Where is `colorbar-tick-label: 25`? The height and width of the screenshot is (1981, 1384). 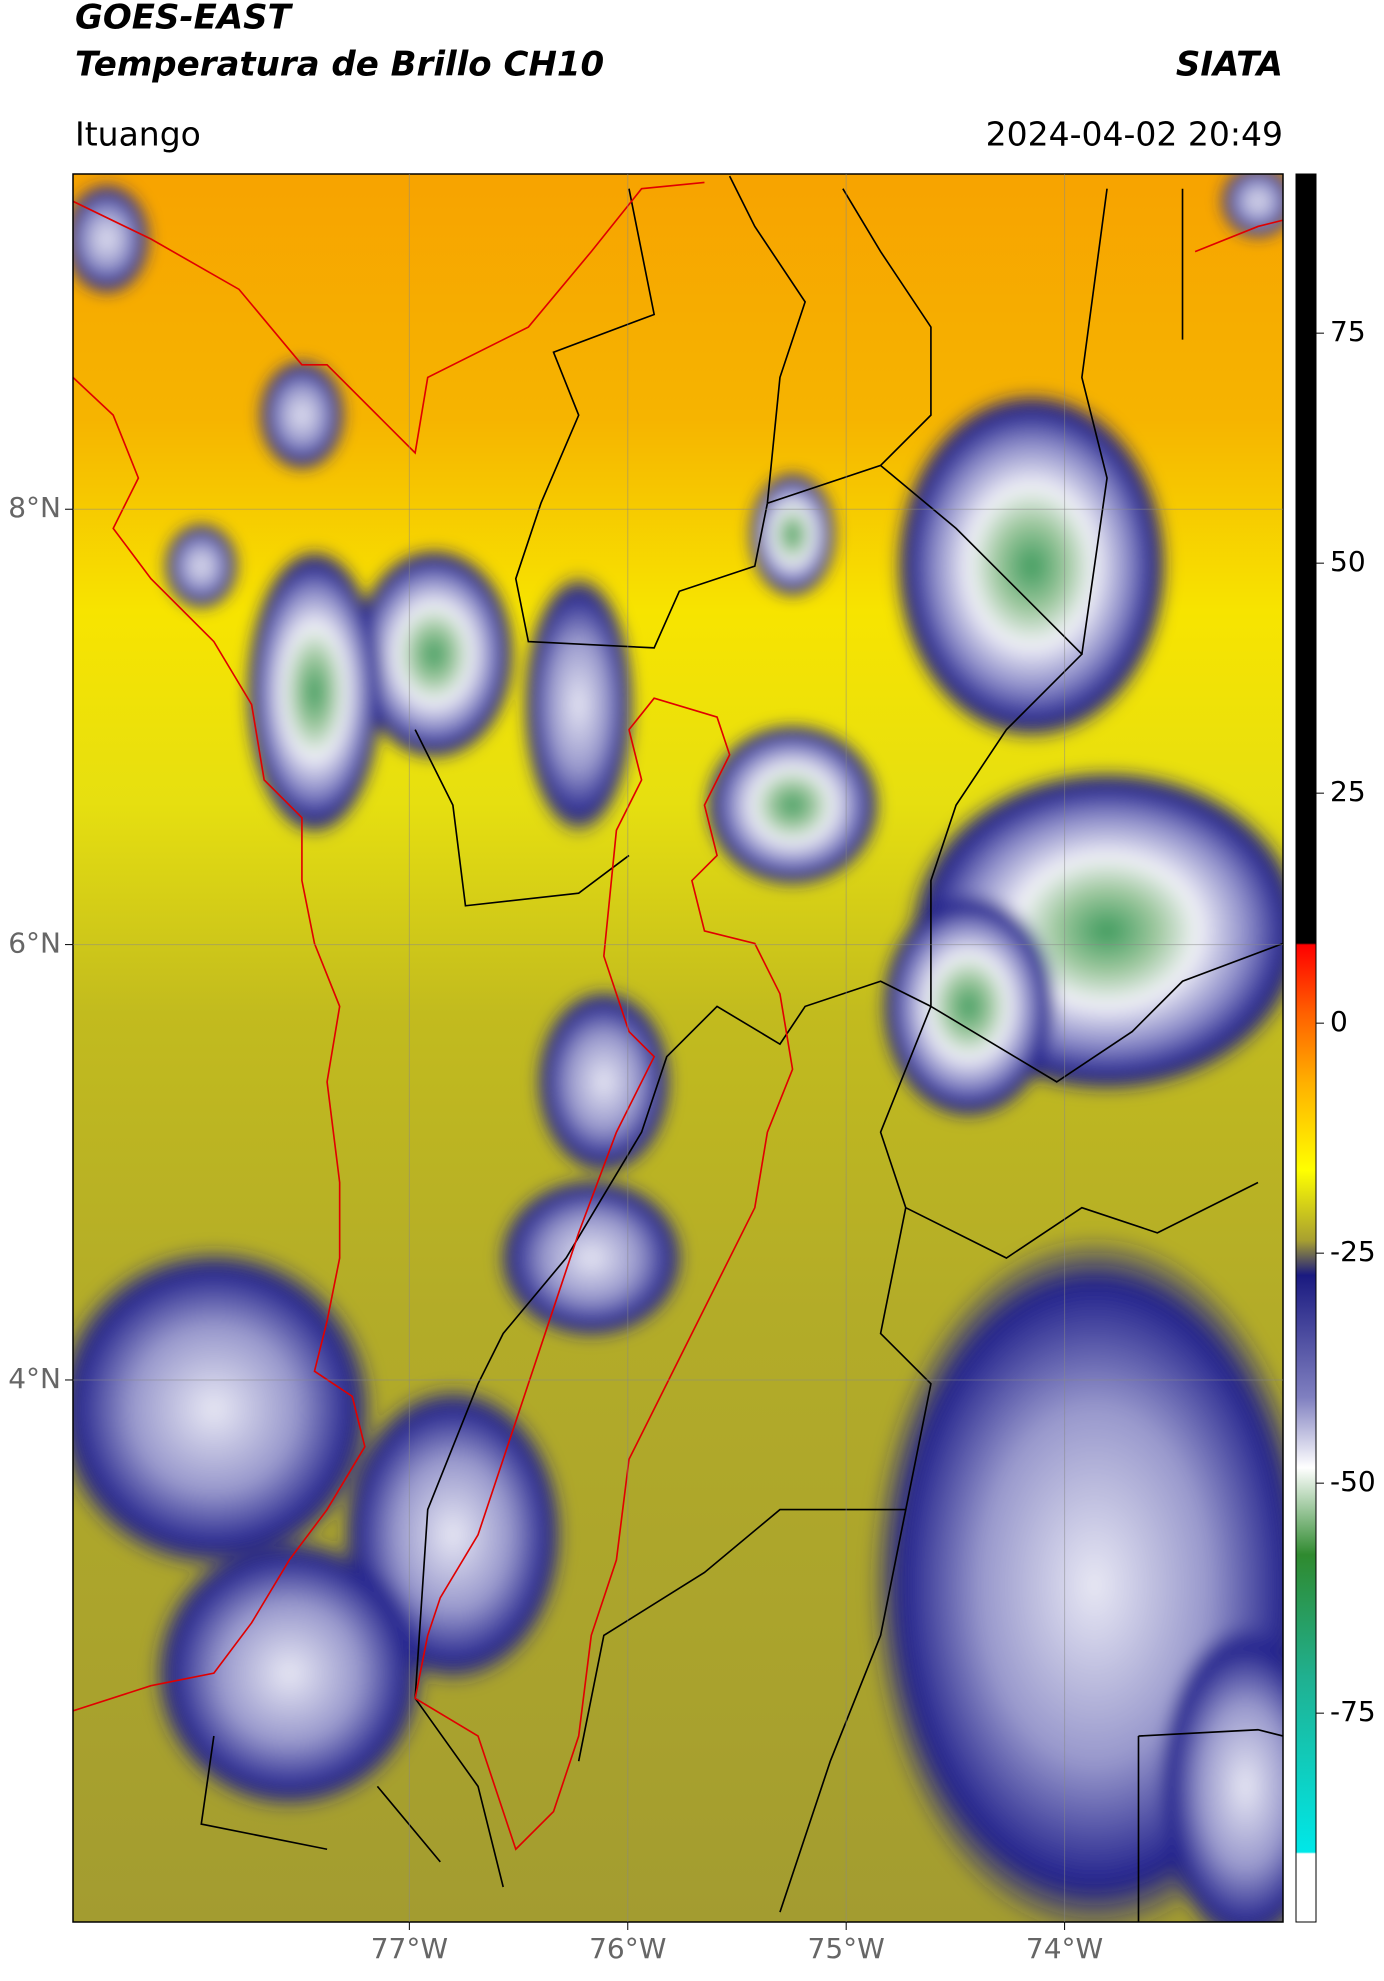 colorbar-tick-label: 25 is located at coordinates (1348, 791).